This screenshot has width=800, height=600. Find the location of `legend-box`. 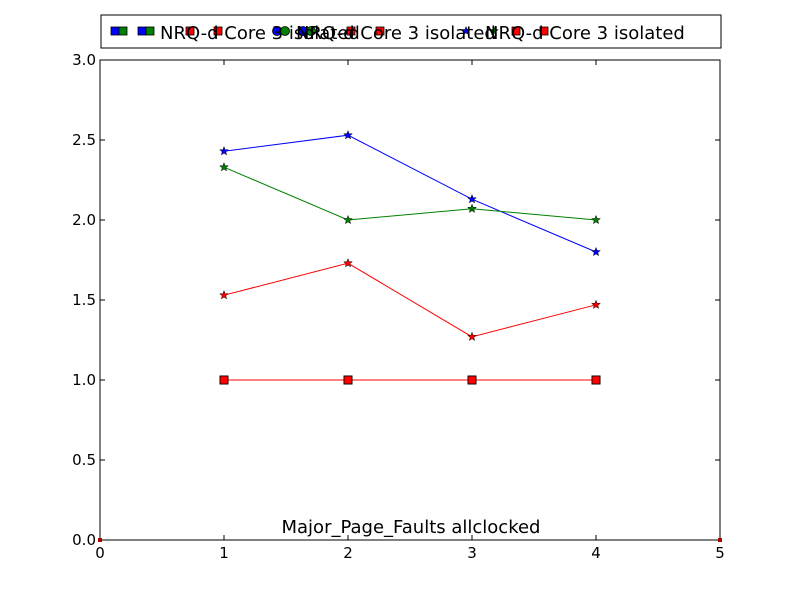

legend-box is located at coordinates (411, 31).